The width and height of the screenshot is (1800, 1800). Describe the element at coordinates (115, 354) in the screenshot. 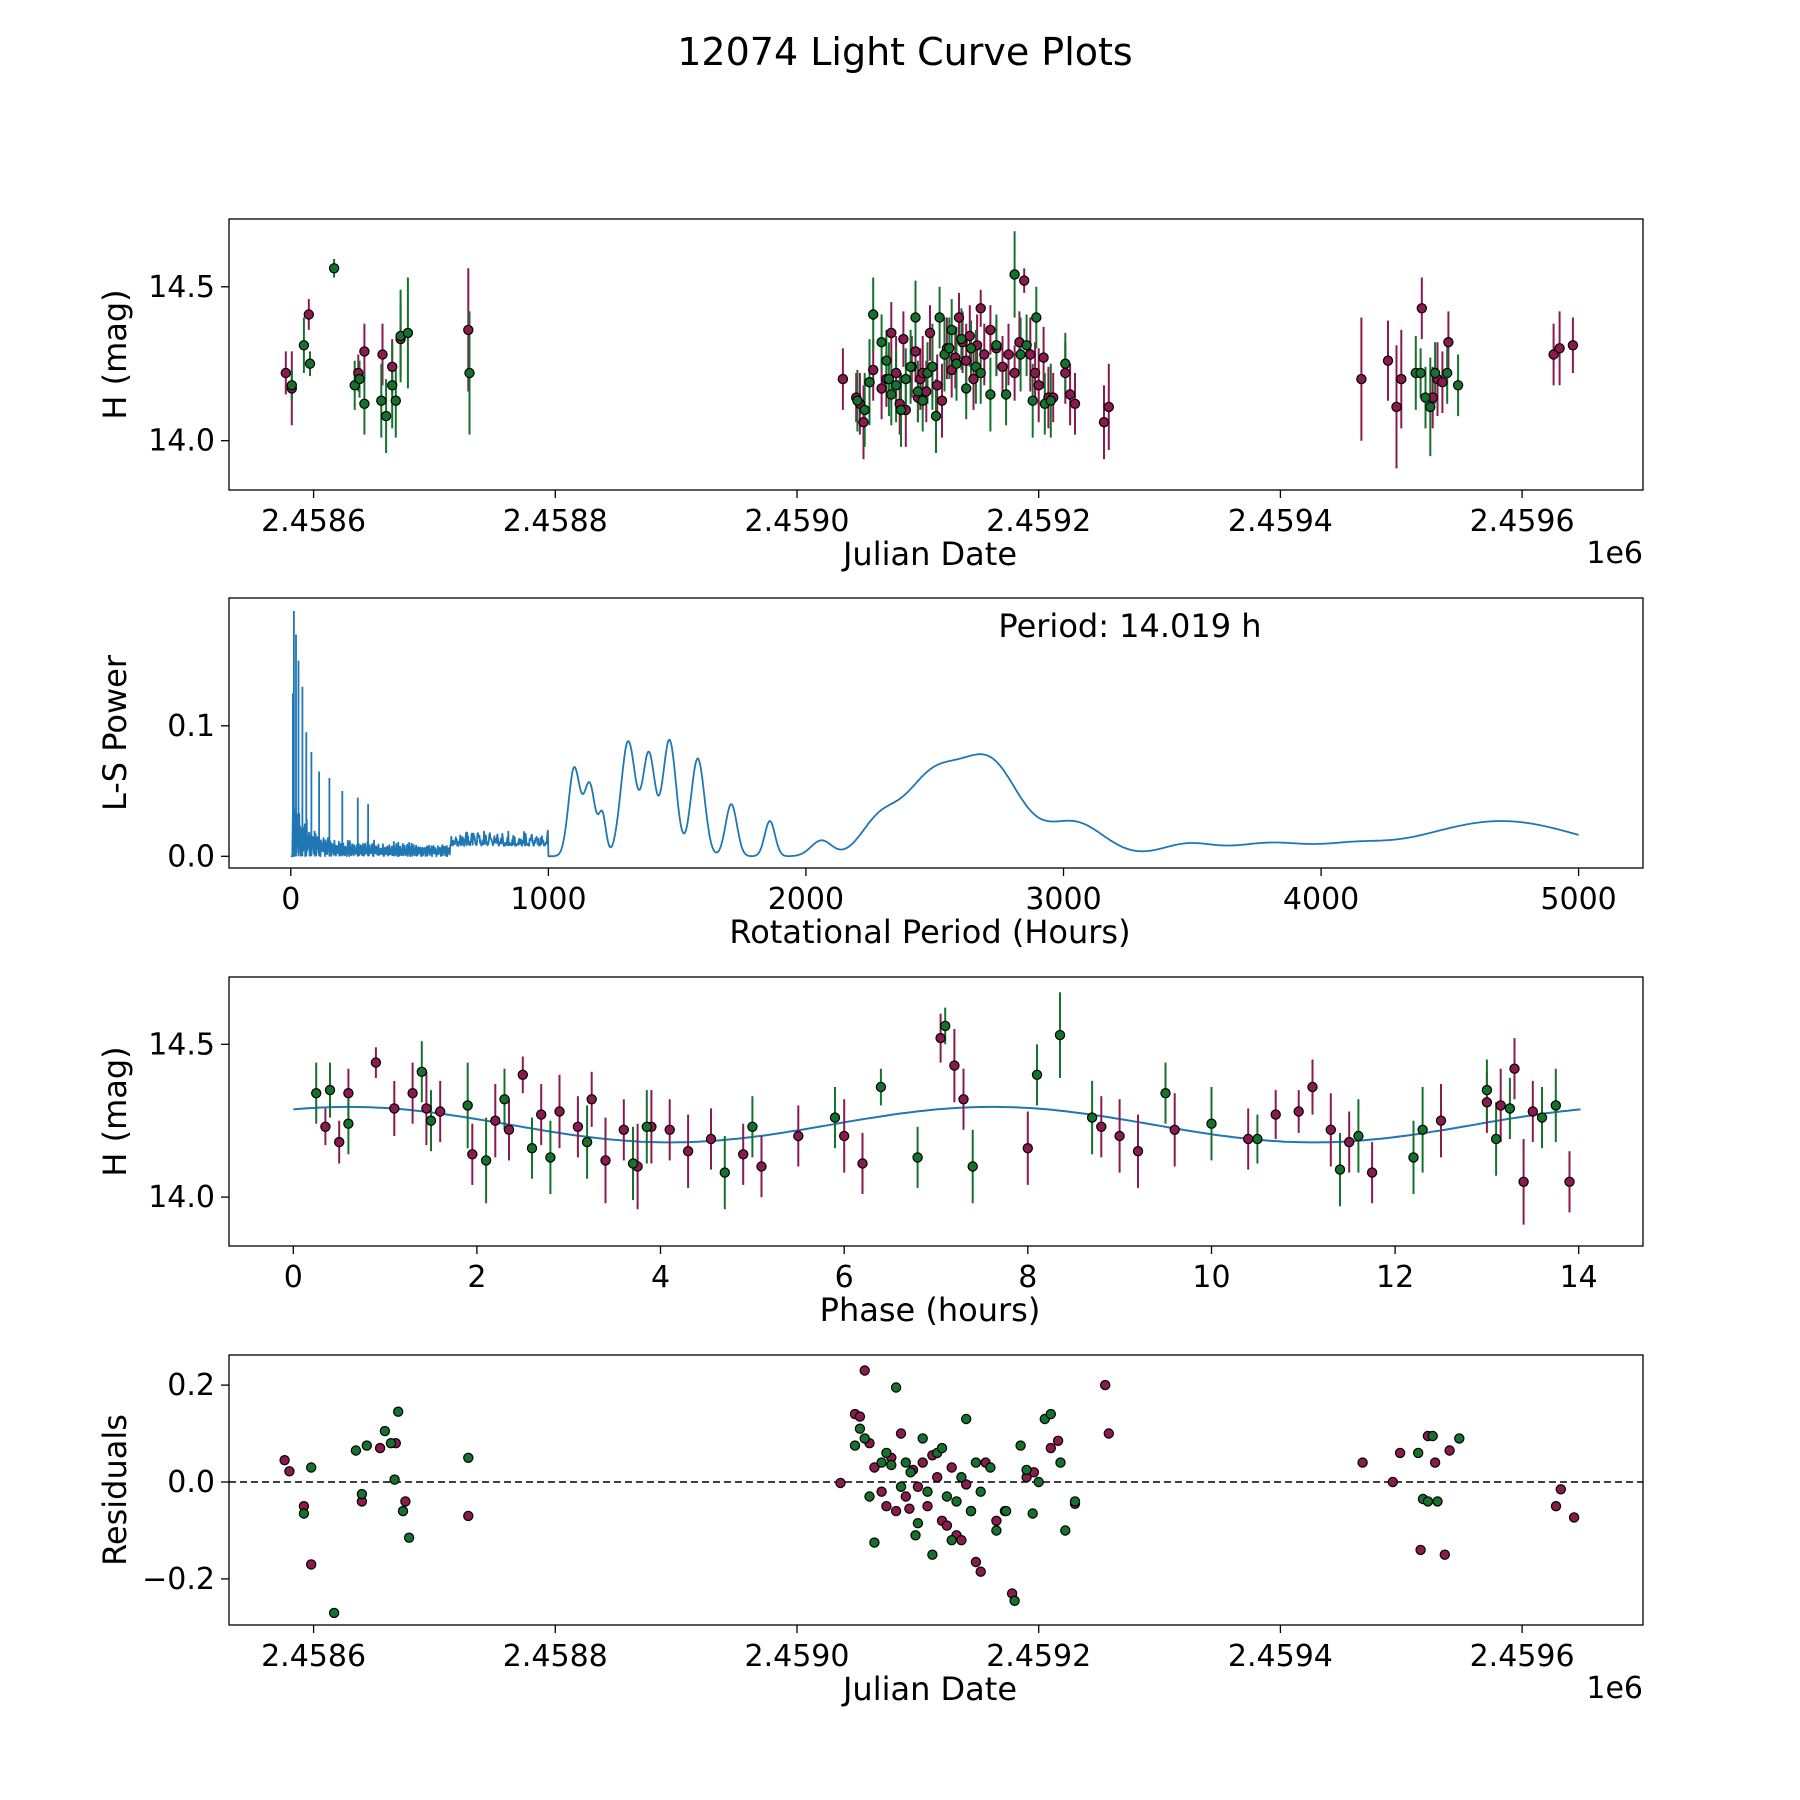

I see `y-axis-label: H (mag)` at that location.